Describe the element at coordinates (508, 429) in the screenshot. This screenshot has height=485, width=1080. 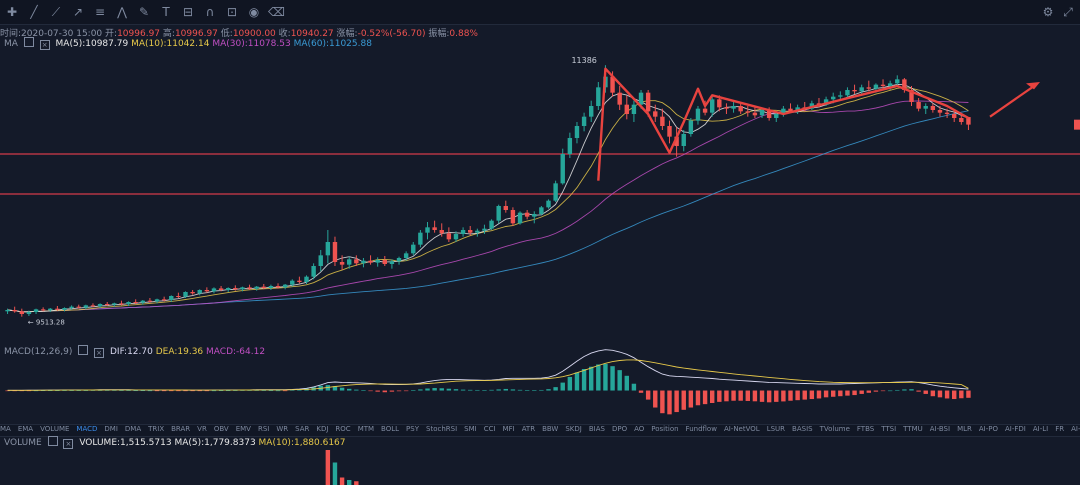
I see `indicator-tab: MFI` at that location.